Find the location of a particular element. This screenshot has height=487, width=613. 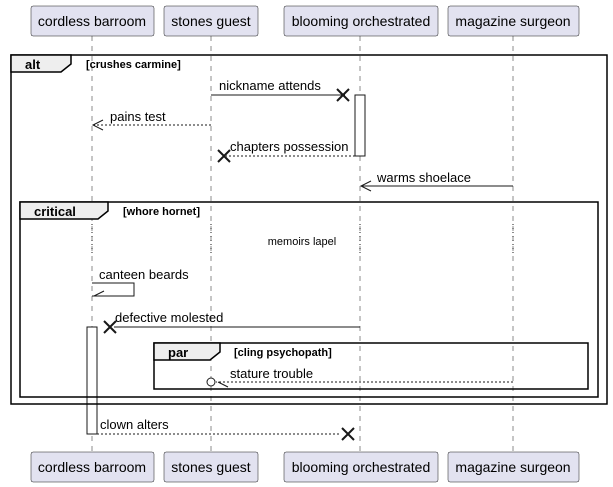

participant-bottom-blooming-orchestrated: blooming orchestrated is located at coordinates (361, 467).